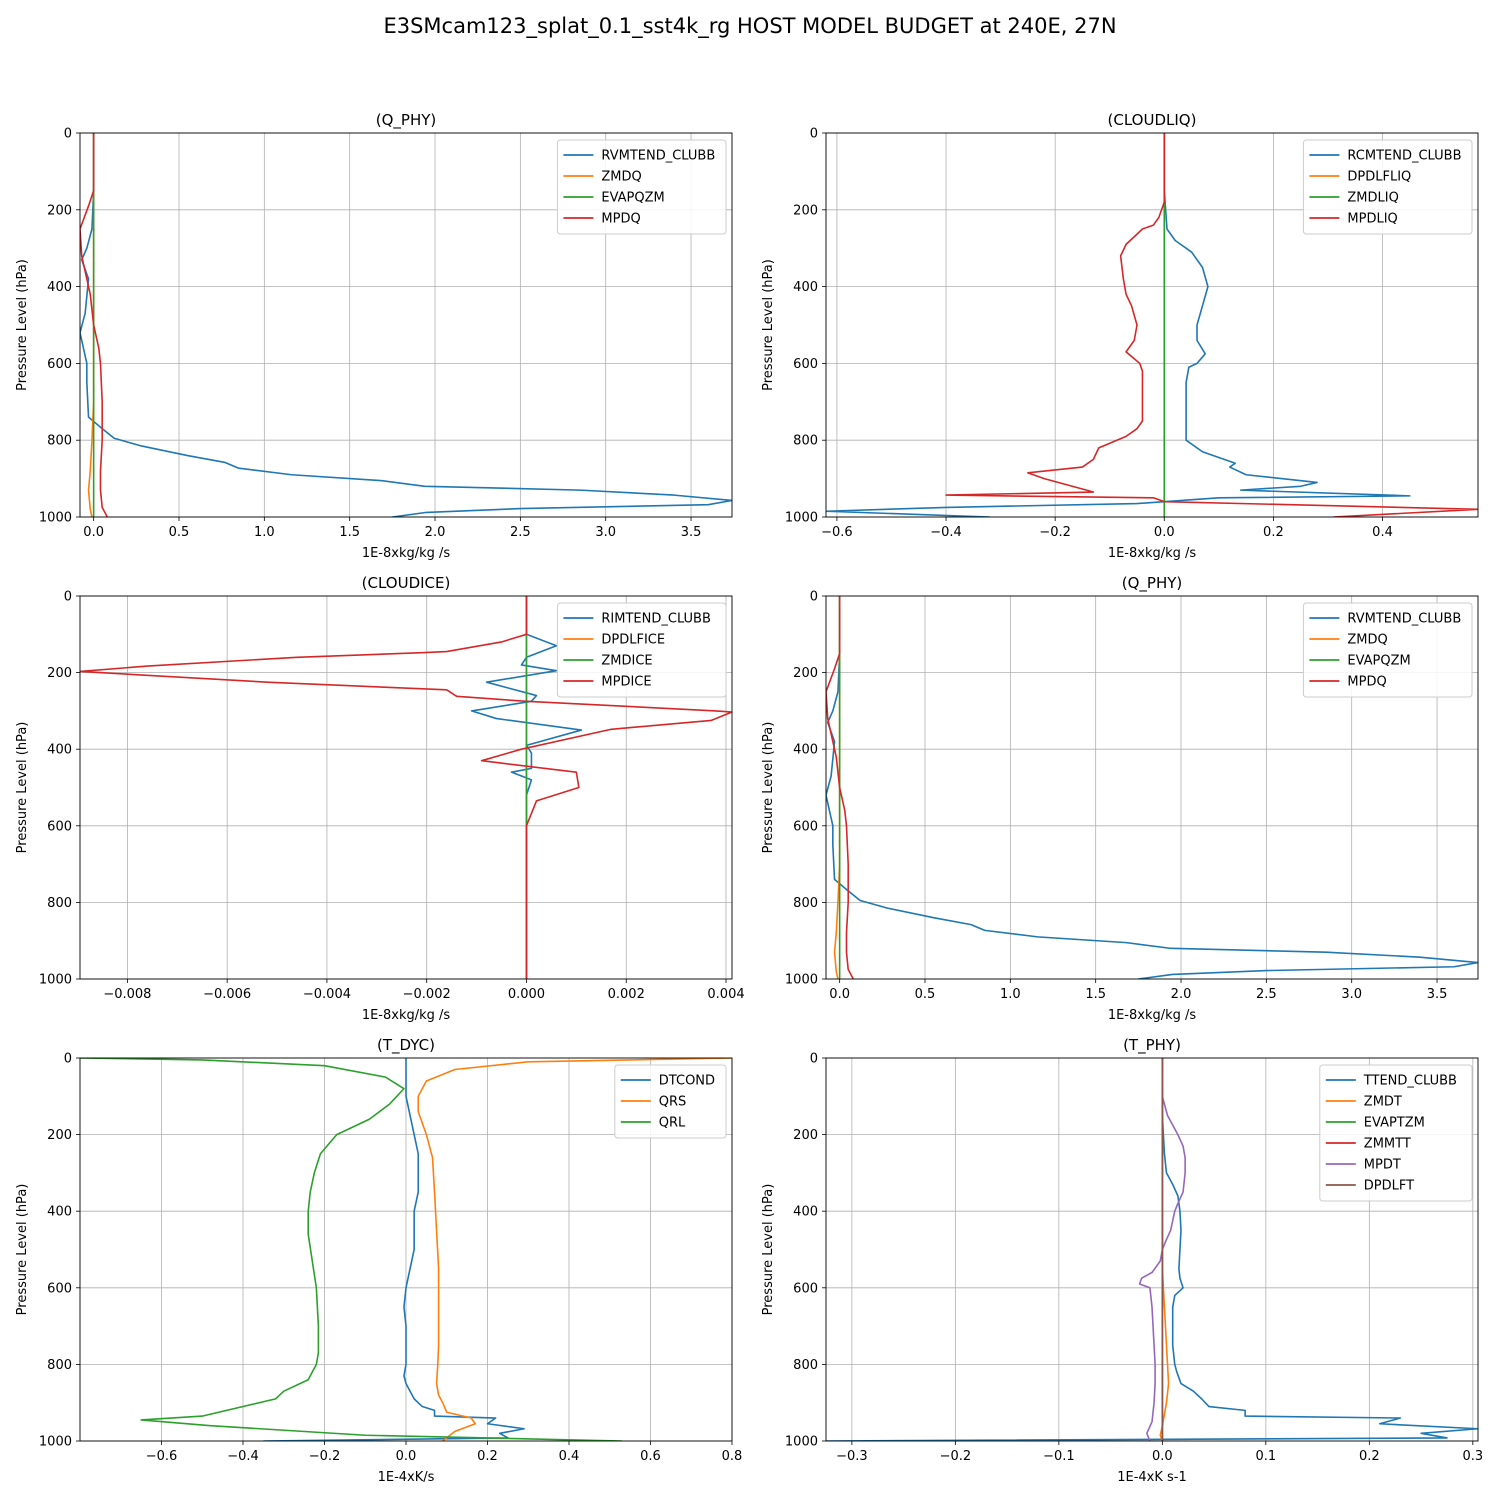 The image size is (1500, 1500). I want to click on panel-title: (CLOUDICE), so click(406, 583).